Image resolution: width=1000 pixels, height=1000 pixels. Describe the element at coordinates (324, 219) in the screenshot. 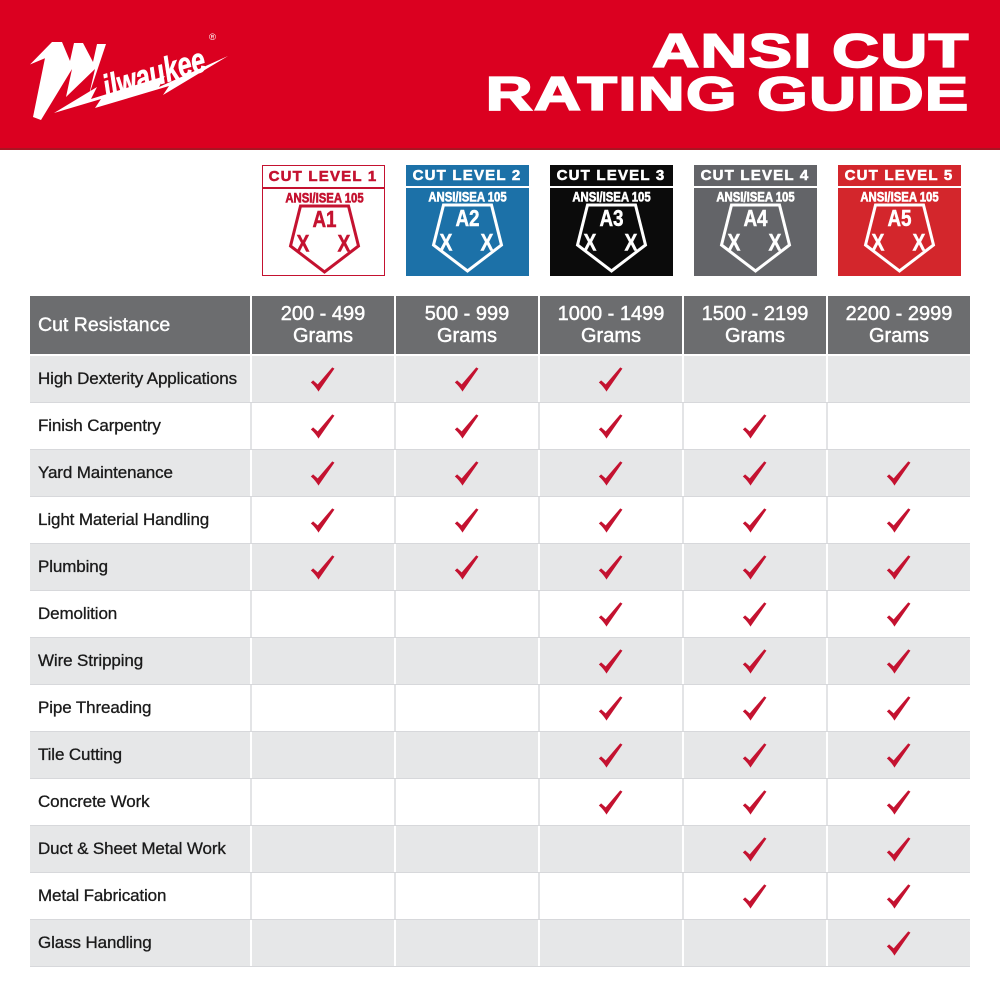

I see `svg-text: A1` at that location.